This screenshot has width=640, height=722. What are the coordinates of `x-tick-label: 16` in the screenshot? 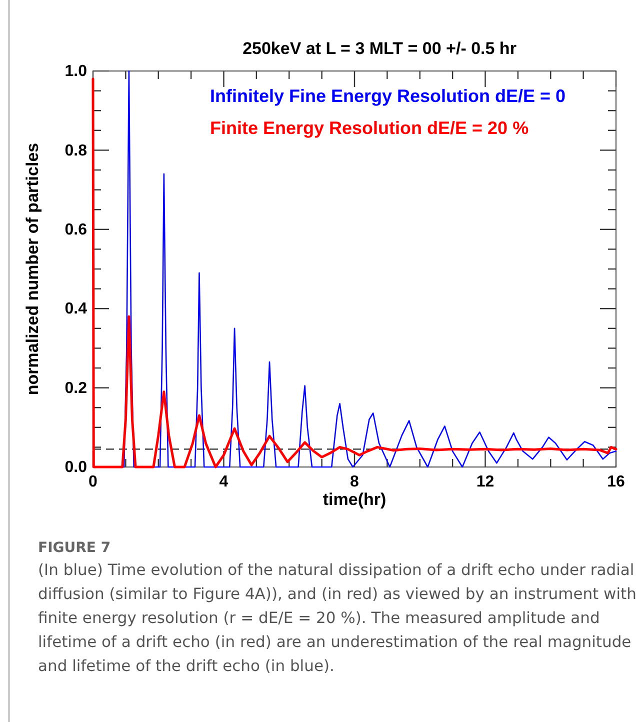 It's located at (616, 481).